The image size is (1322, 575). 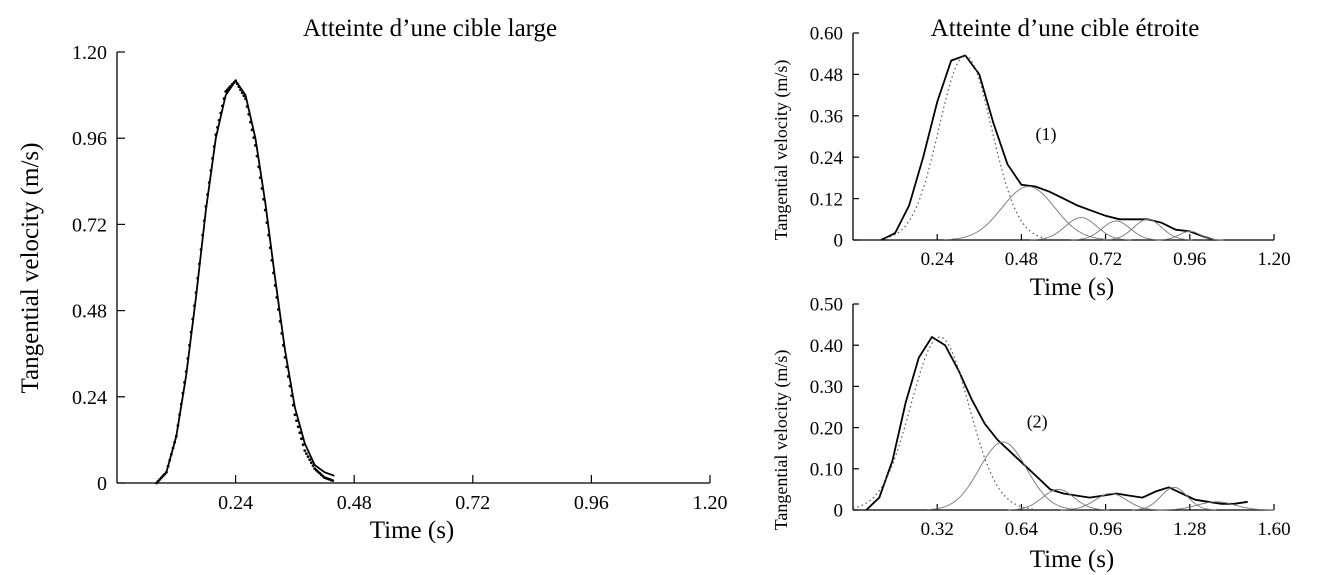 What do you see at coordinates (826, 34) in the screenshot?
I see `y-tick-label: 0.60` at bounding box center [826, 34].